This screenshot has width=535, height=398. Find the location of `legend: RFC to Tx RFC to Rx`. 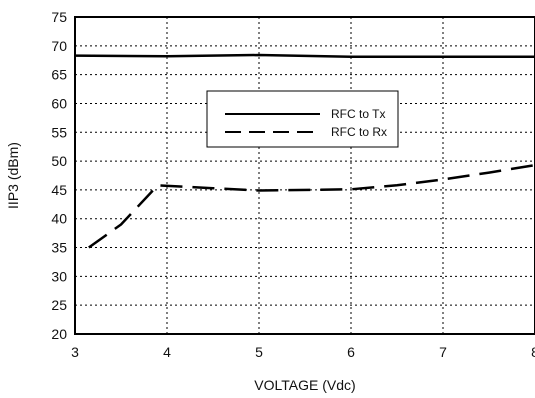

legend: RFC to Tx RFC to Rx is located at coordinates (302, 119).